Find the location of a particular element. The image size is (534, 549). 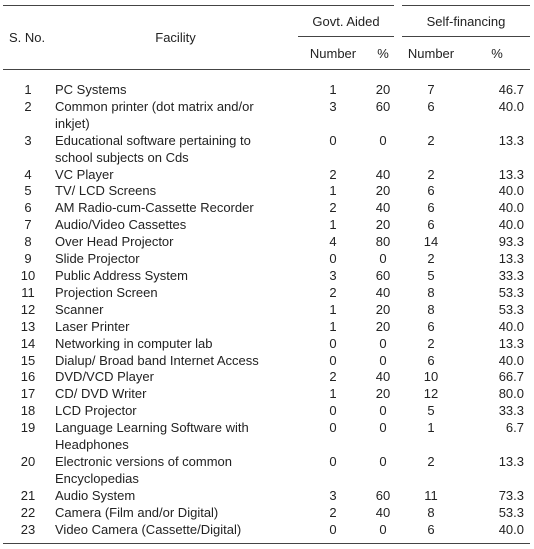

serial-number: 6 is located at coordinates (28, 208).